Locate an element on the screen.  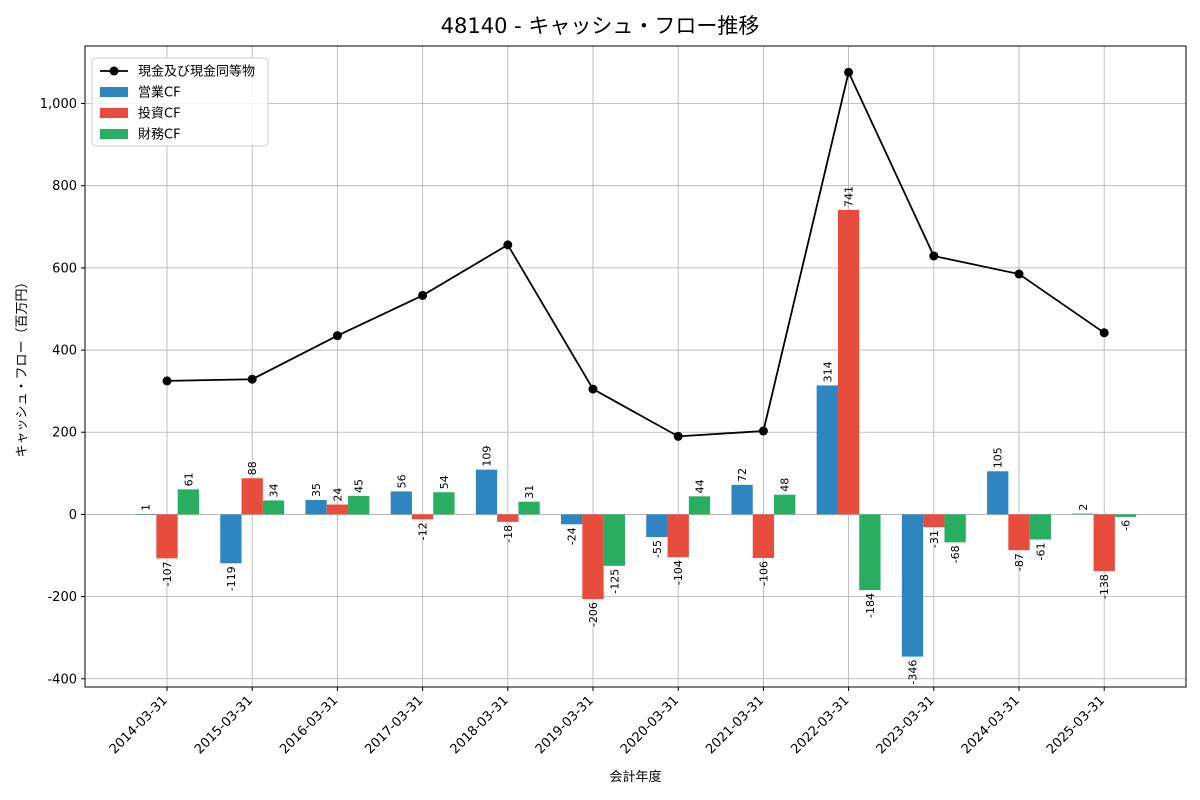
bar-value-label: -61 is located at coordinates (1040, 551).